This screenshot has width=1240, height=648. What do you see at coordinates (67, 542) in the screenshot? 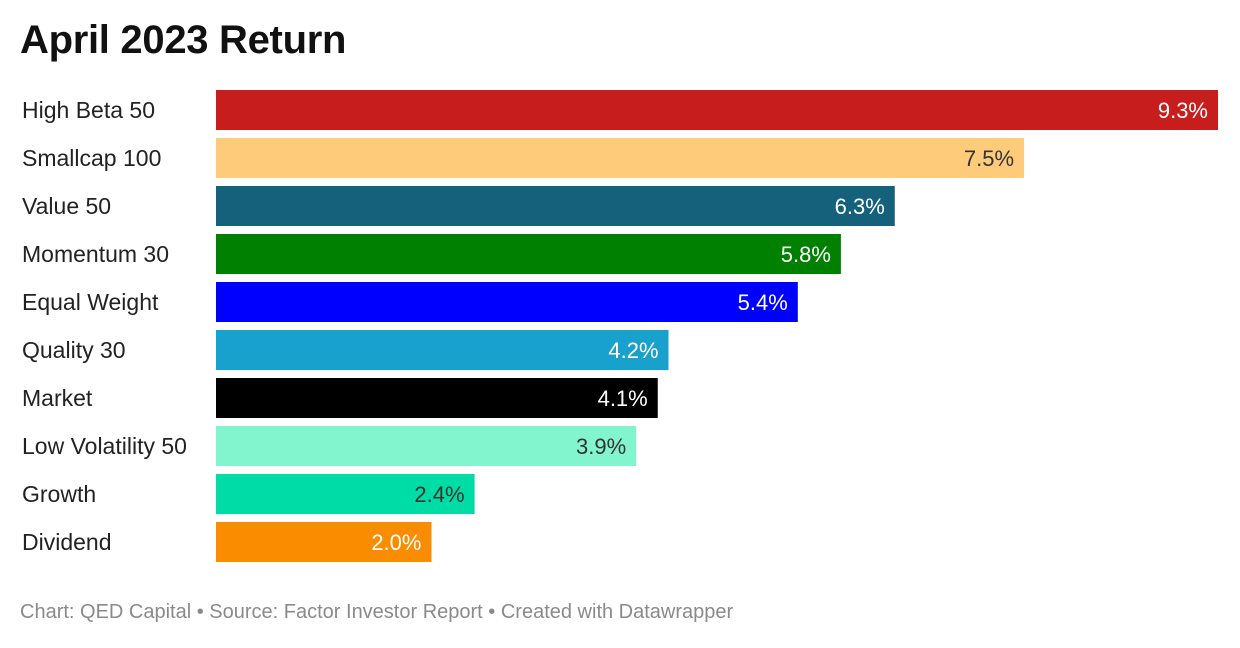
I see `category-label: Dividend` at bounding box center [67, 542].